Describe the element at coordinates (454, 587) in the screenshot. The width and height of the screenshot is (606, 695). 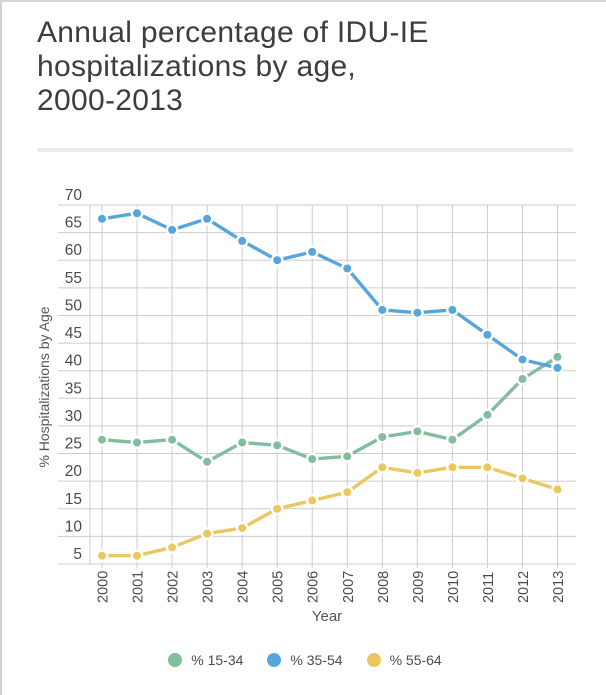
I see `x-tick-label: 2010` at that location.